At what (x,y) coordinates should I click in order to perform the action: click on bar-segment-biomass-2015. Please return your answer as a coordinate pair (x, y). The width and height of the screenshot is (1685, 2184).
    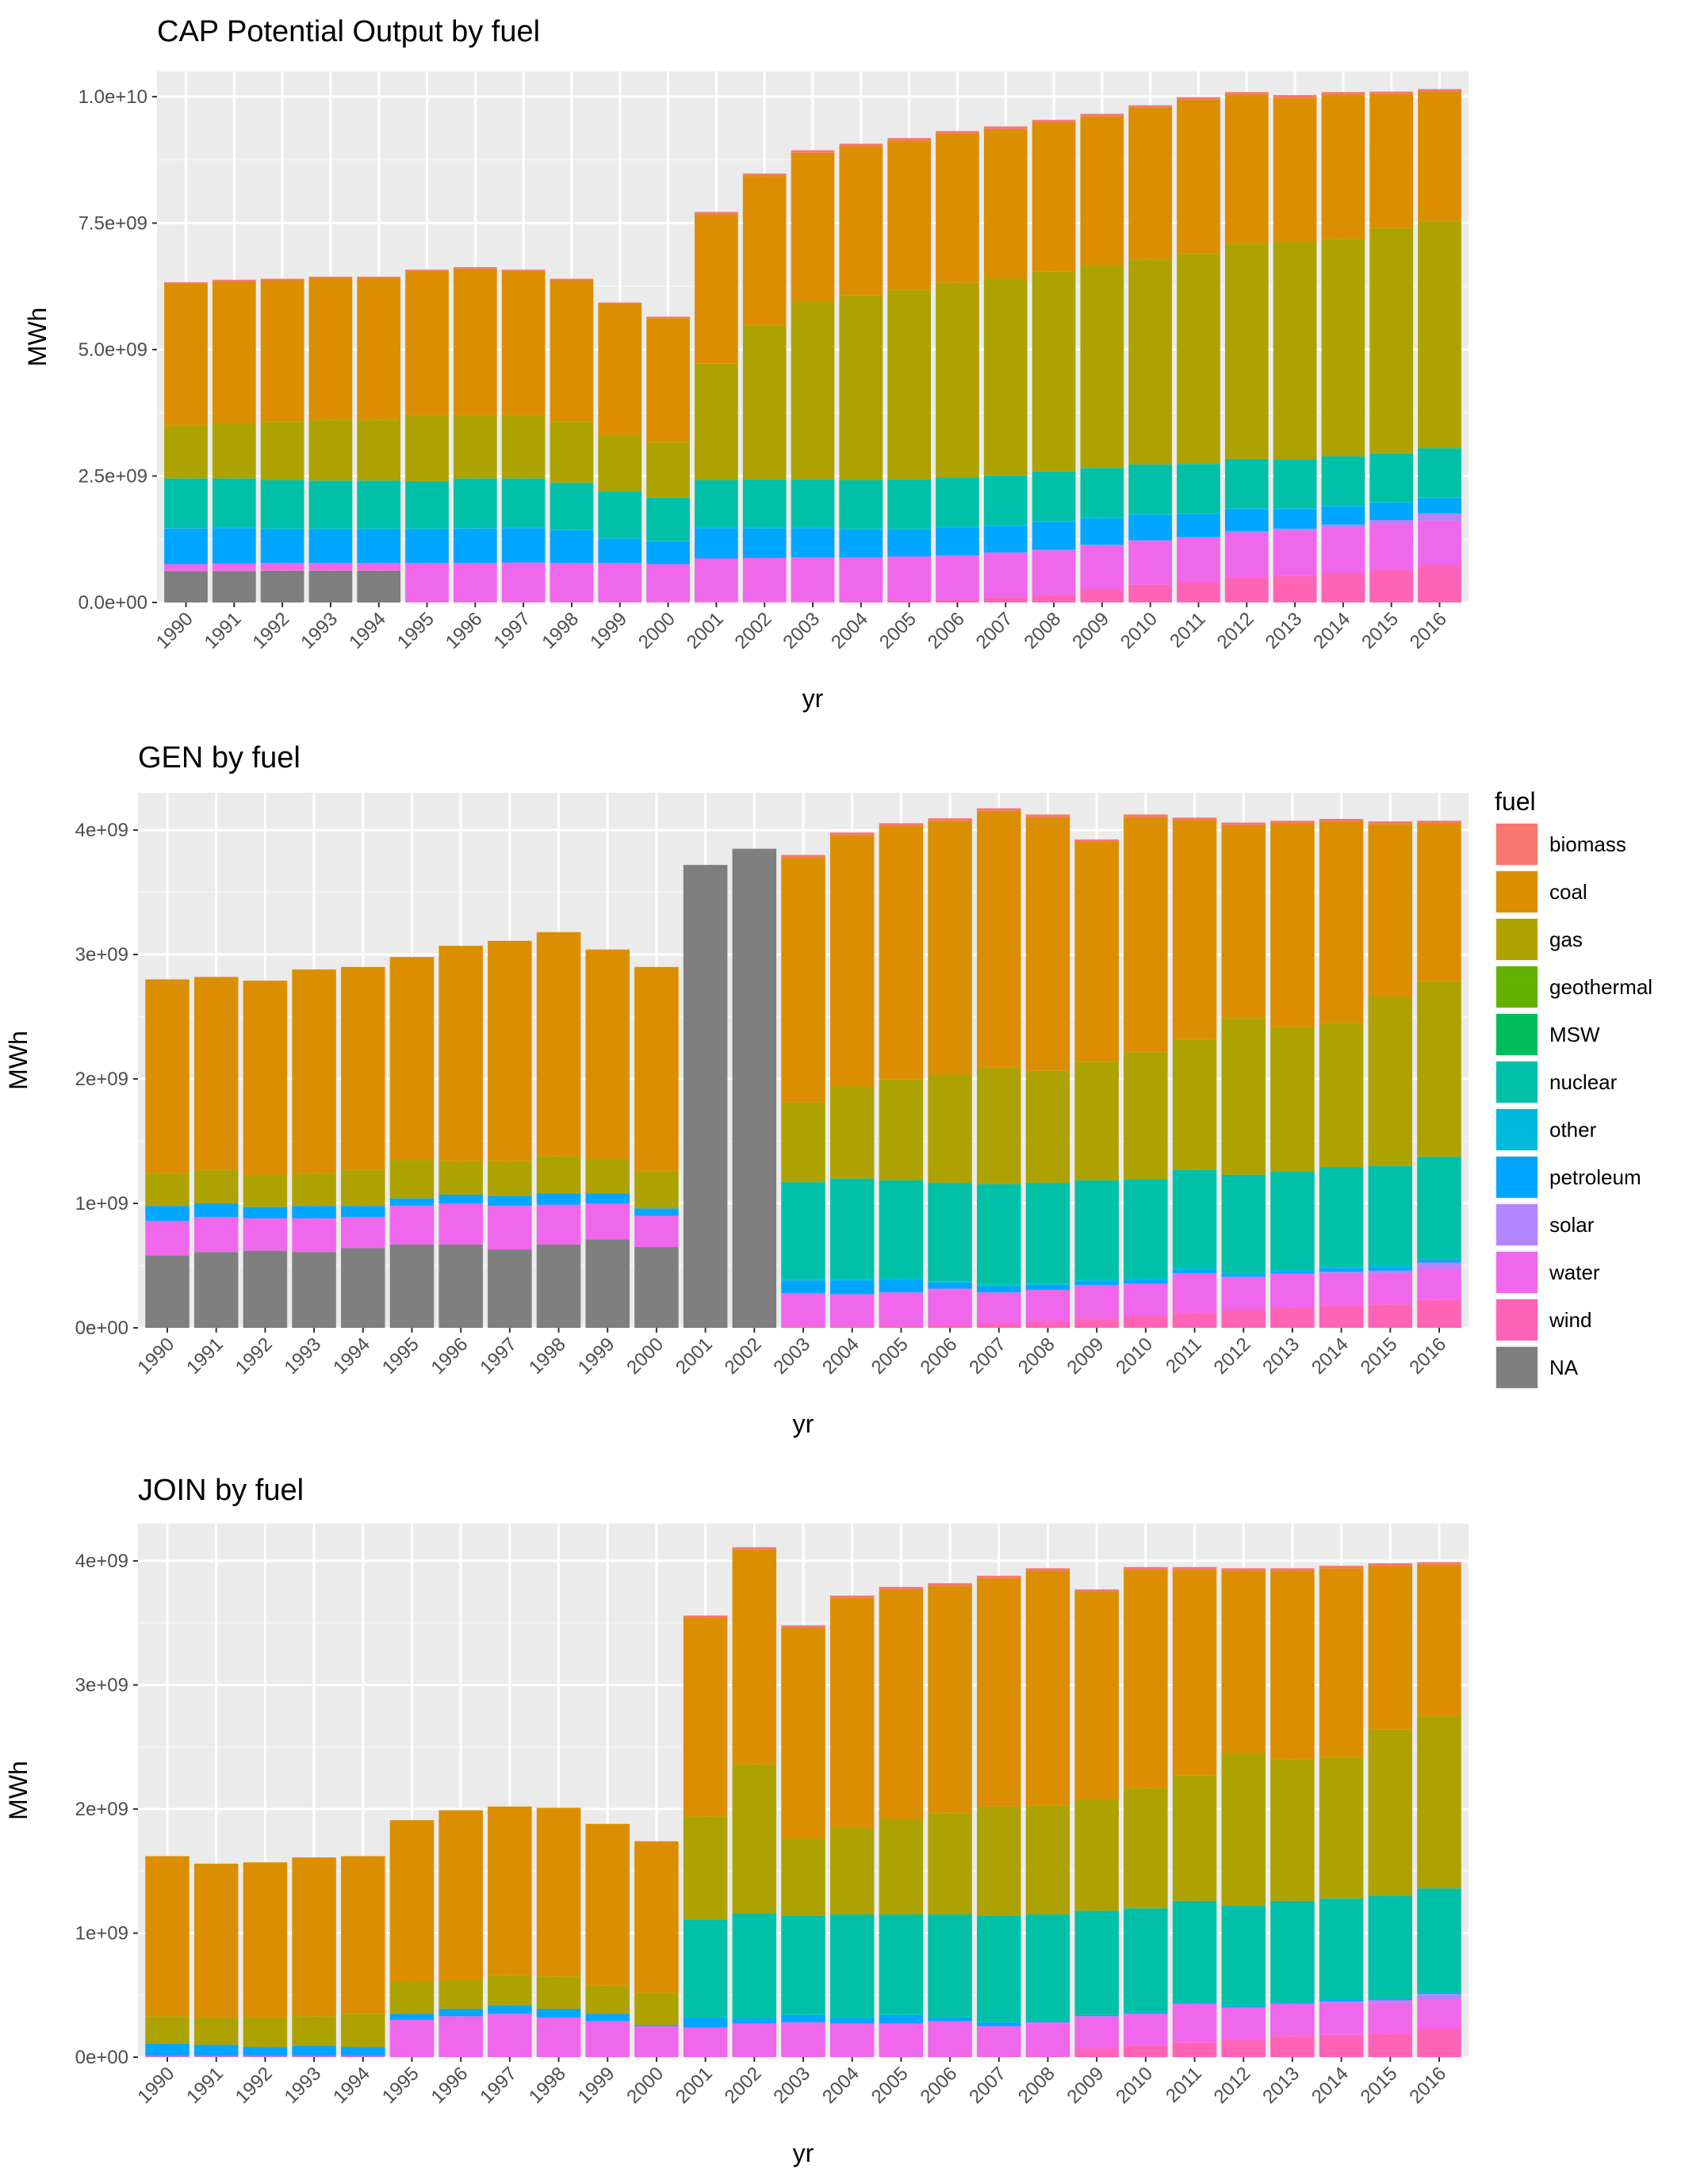
    Looking at the image, I should click on (1390, 1564).